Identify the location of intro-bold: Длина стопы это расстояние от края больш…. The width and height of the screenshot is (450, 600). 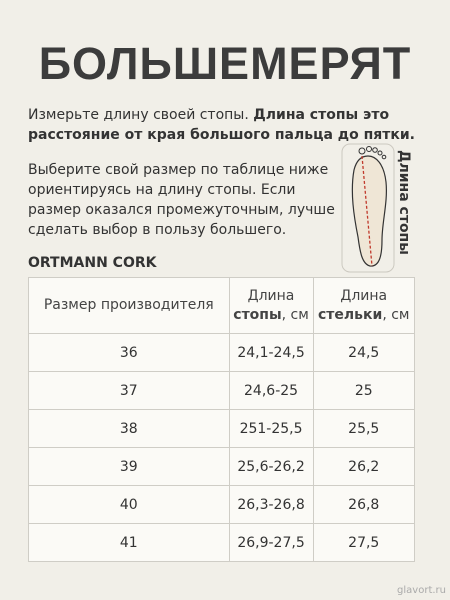
(222, 125).